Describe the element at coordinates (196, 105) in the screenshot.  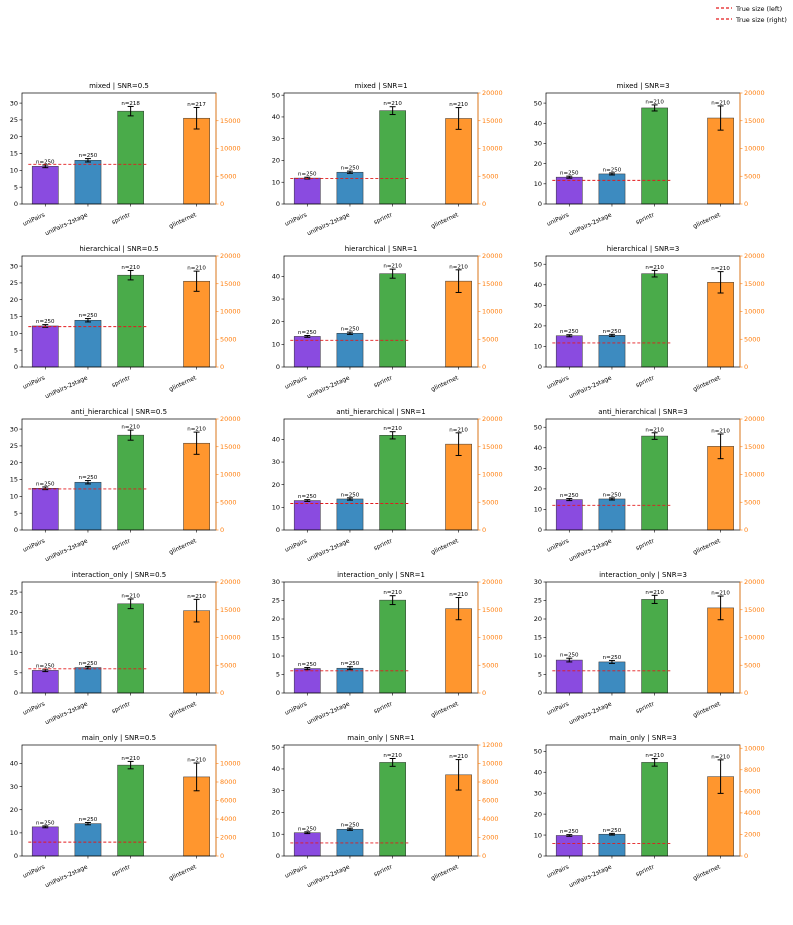
I see `bar-count-label: n=217` at that location.